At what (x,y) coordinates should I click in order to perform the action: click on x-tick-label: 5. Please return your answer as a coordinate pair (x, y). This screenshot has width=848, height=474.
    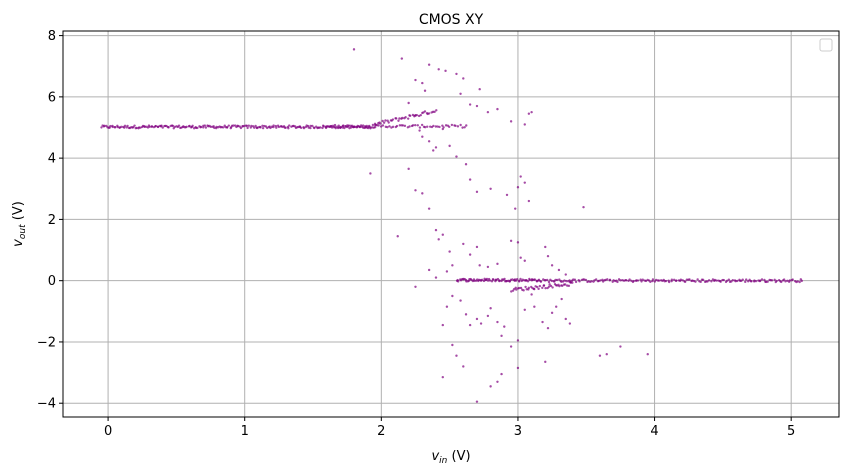
    Looking at the image, I should click on (791, 431).